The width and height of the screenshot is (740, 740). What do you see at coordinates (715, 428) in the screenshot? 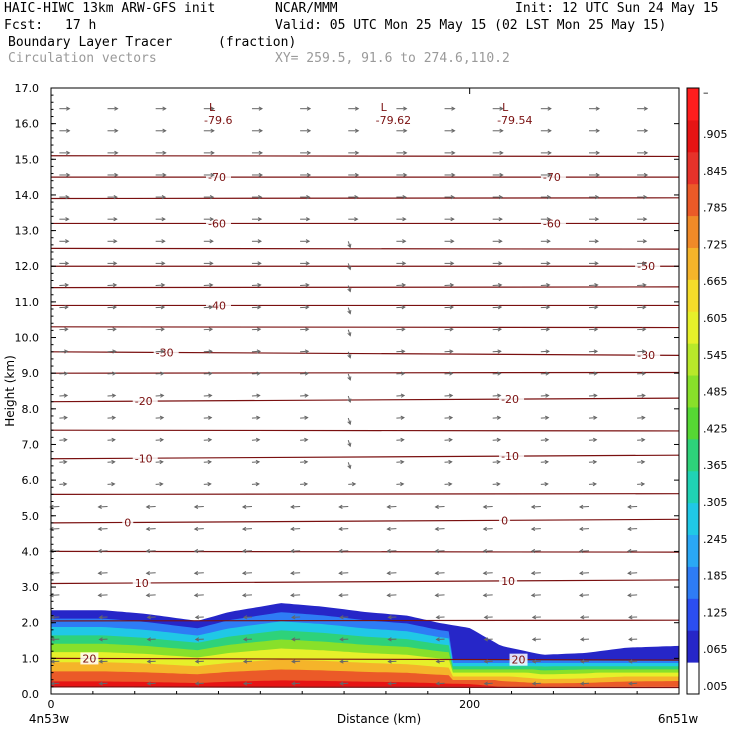
I see `colorbar-label: .425` at bounding box center [715, 428].